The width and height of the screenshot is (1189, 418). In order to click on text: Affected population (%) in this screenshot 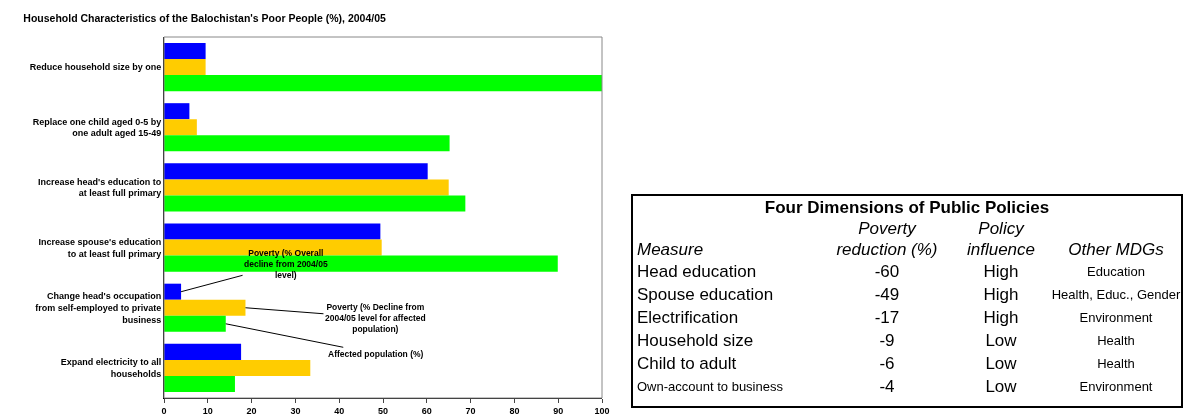, I will do `click(376, 354)`.